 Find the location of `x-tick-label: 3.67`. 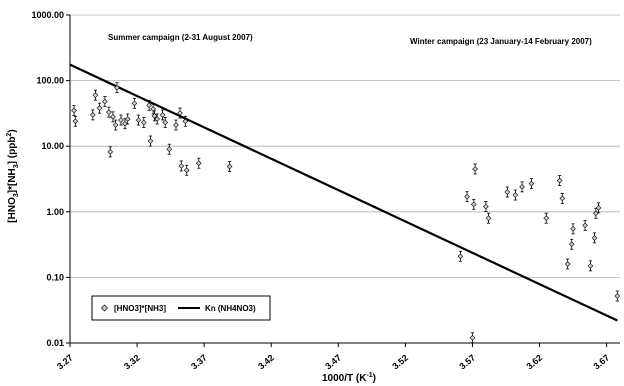

x-tick-label: 3.67 is located at coordinates (602, 362).